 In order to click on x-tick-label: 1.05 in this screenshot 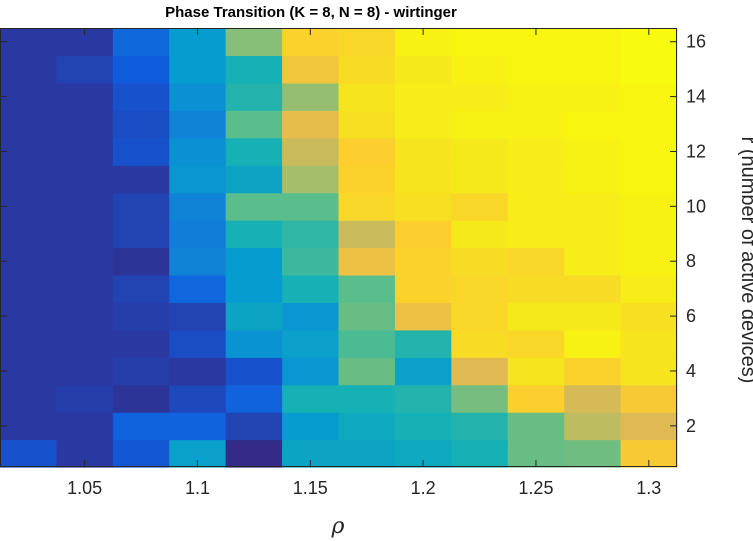, I will do `click(84, 488)`.